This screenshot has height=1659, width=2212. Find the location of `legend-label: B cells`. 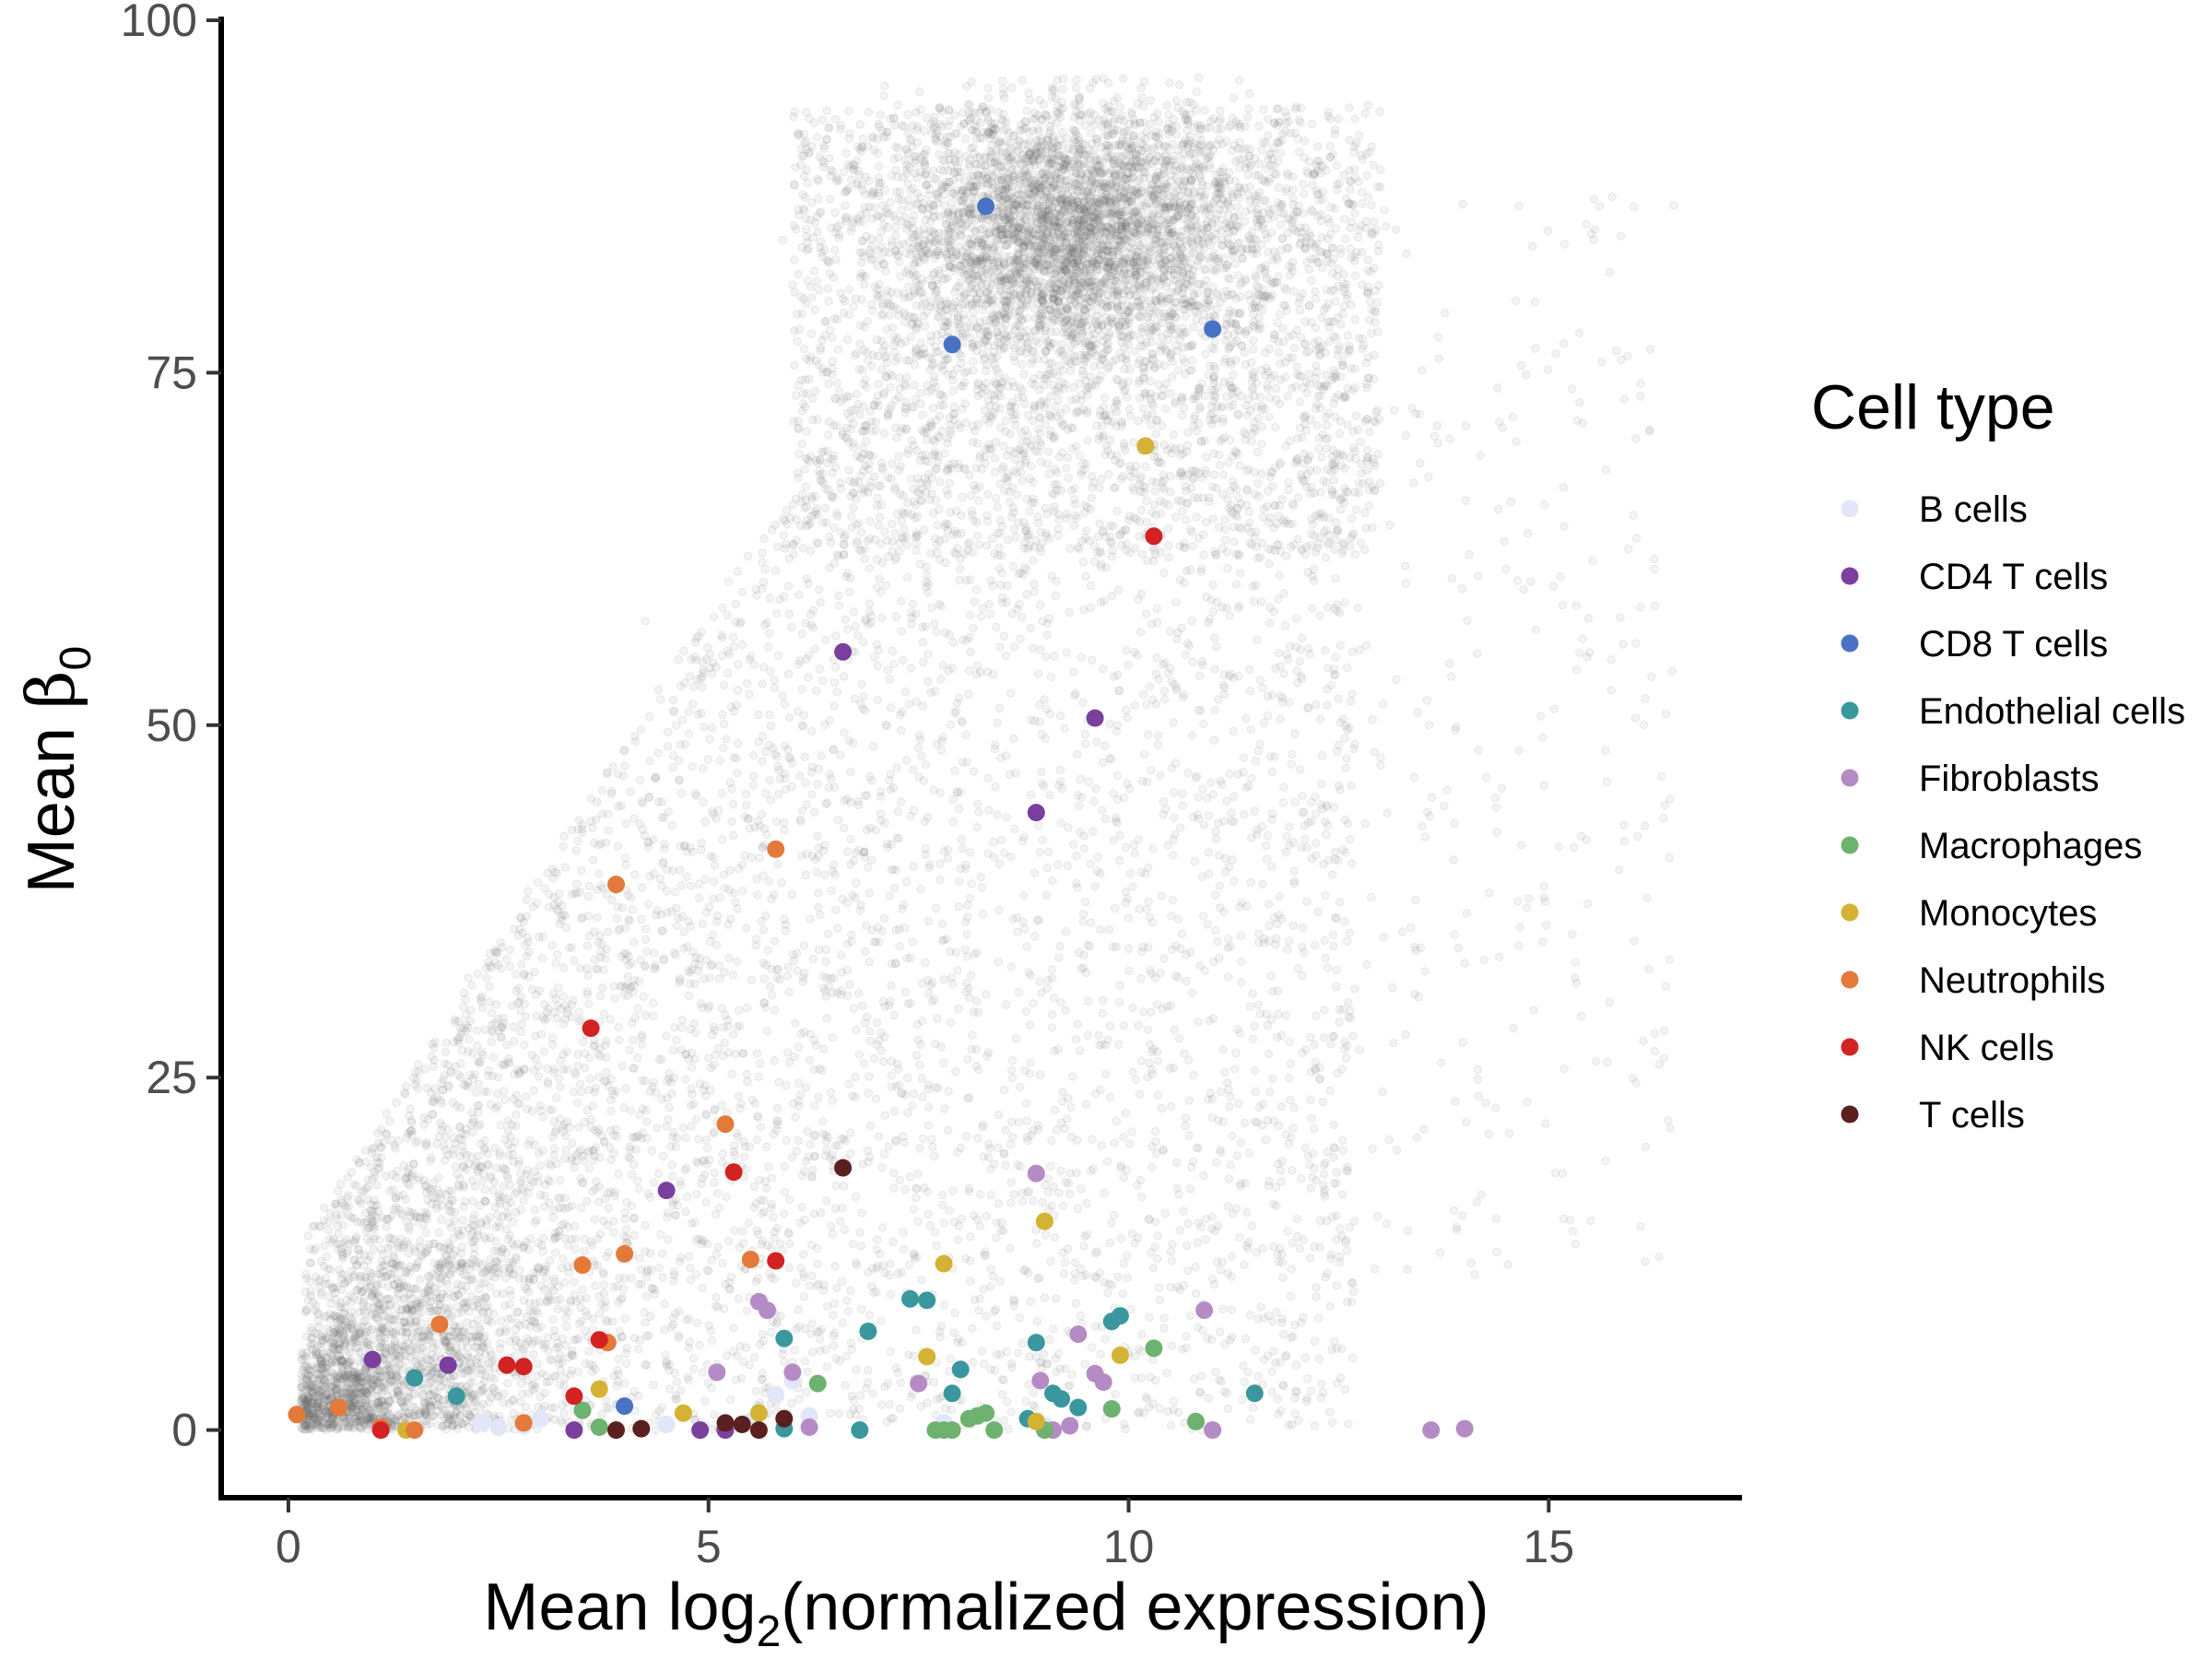

legend-label: B cells is located at coordinates (1973, 509).